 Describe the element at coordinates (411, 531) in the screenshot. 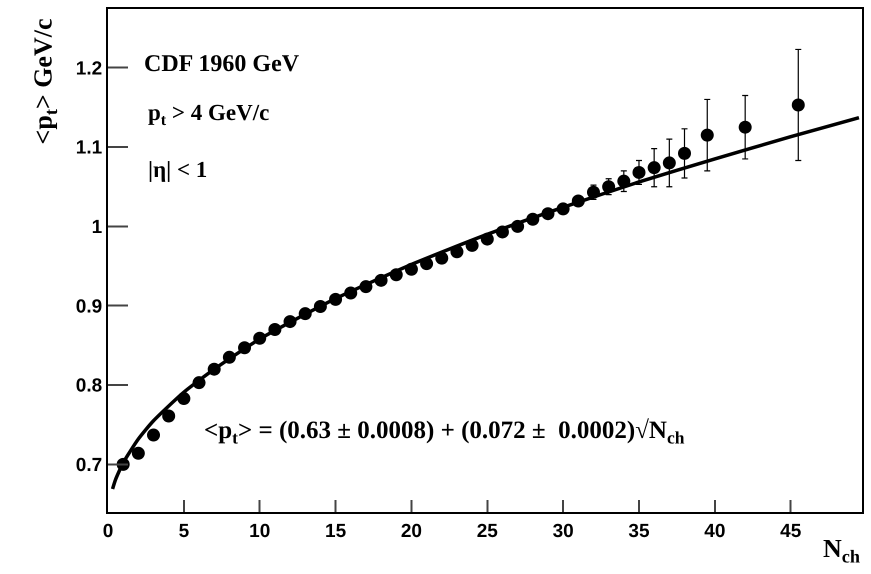

I see `x-tick-label: 20` at that location.